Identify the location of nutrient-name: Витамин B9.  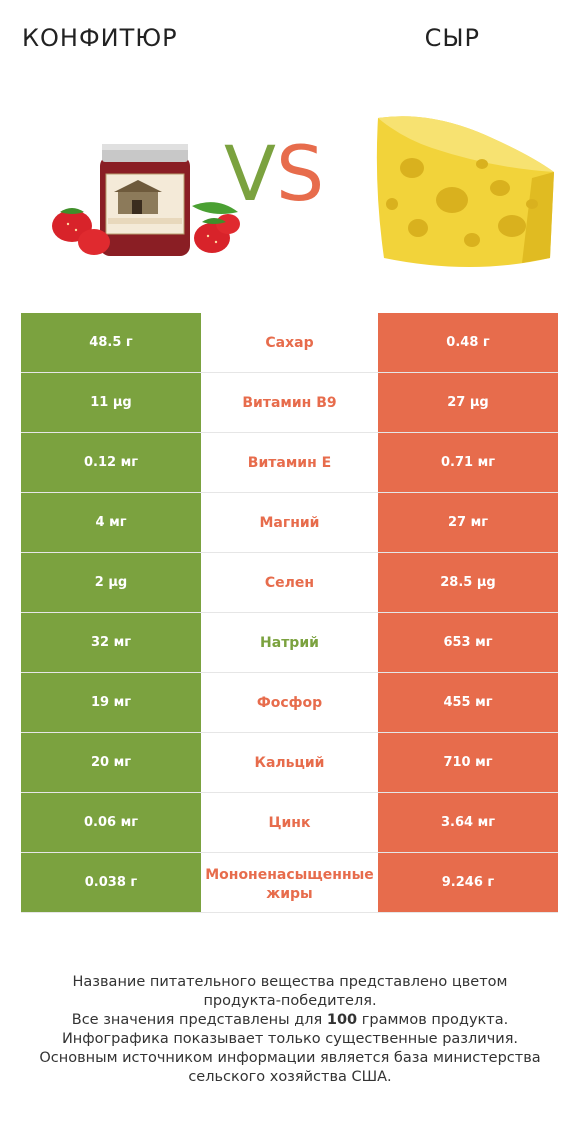
(289, 402).